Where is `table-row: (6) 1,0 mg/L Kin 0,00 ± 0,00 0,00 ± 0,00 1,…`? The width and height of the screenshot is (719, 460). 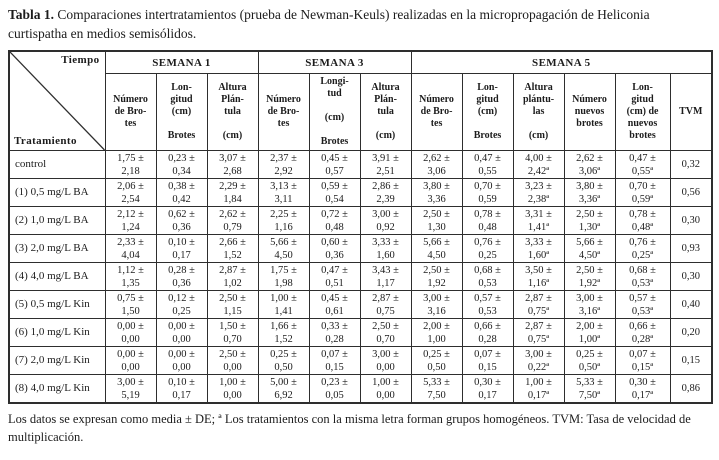
table-row: (6) 1,0 mg/L Kin 0,00 ± 0,00 0,00 ± 0,00 1,… is located at coordinates (360, 333).